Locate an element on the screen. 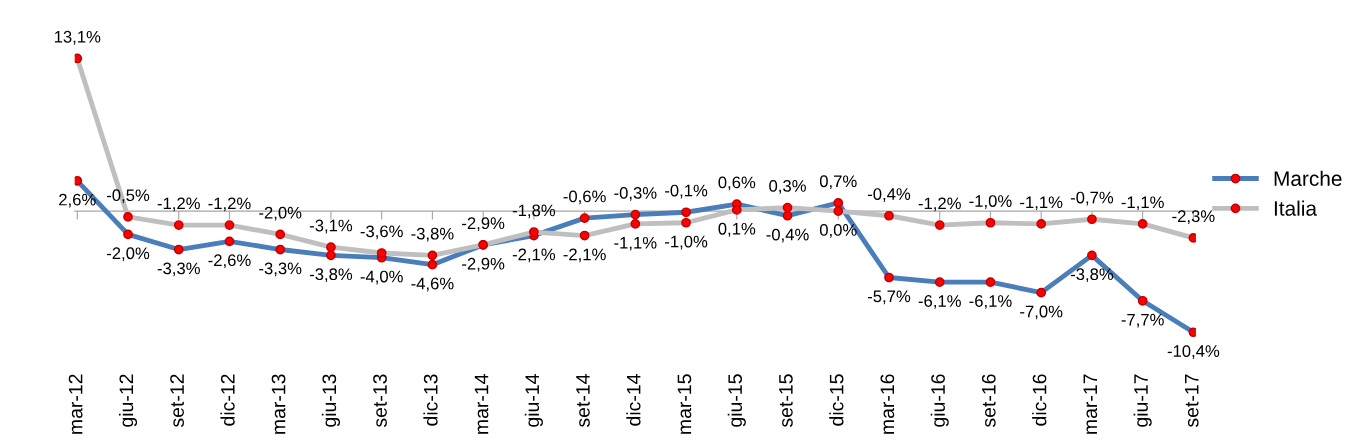 The width and height of the screenshot is (1359, 444). x-tick-label: giu-15 is located at coordinates (736, 400).